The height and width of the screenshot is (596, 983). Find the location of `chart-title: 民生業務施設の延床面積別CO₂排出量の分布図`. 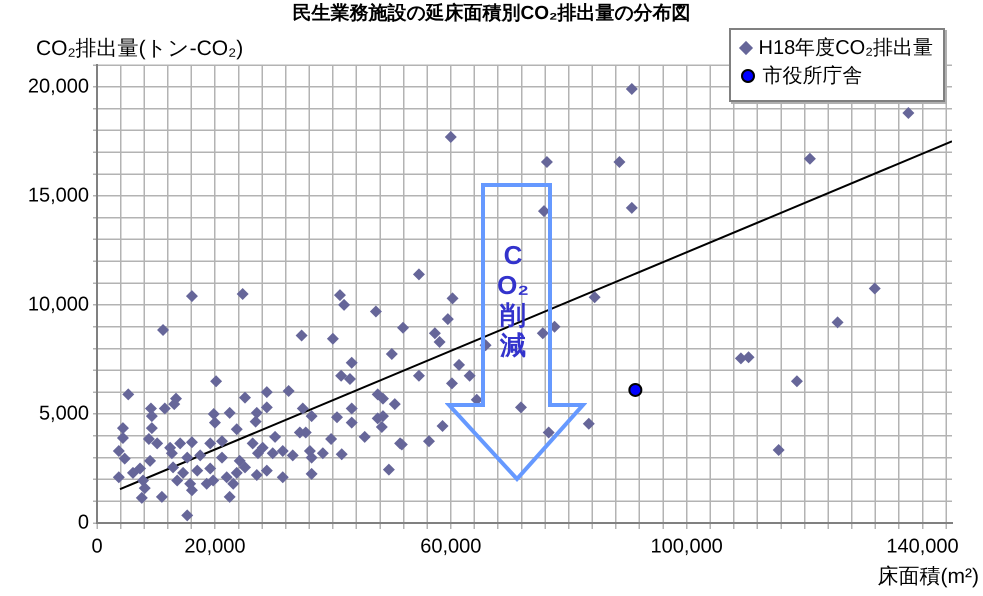

chart-title: 民生業務施設の延床面積別CO₂排出量の分布図 is located at coordinates (492, 14).